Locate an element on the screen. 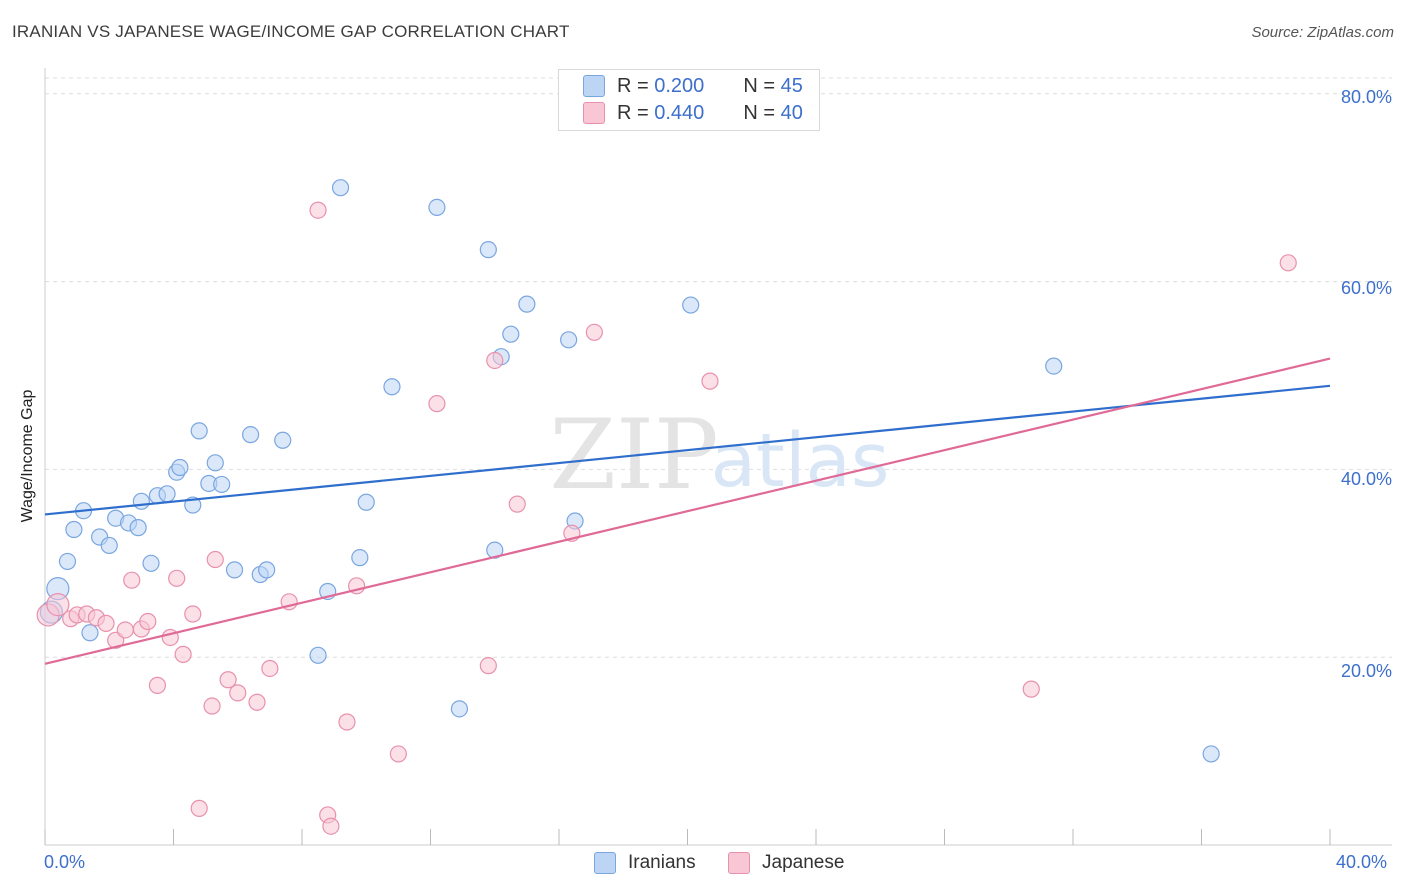 The image size is (1406, 892). legend-swatch-iranians is located at coordinates (594, 86).